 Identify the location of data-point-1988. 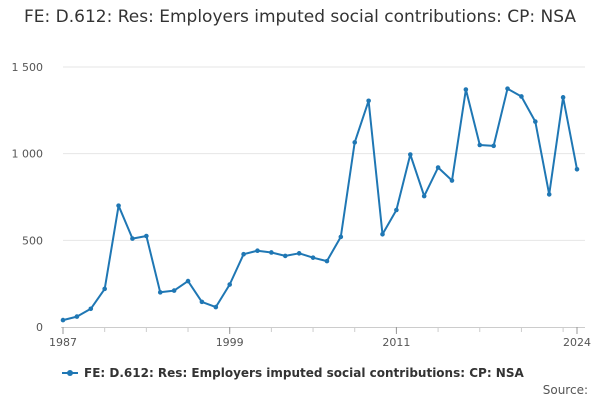
(77, 316).